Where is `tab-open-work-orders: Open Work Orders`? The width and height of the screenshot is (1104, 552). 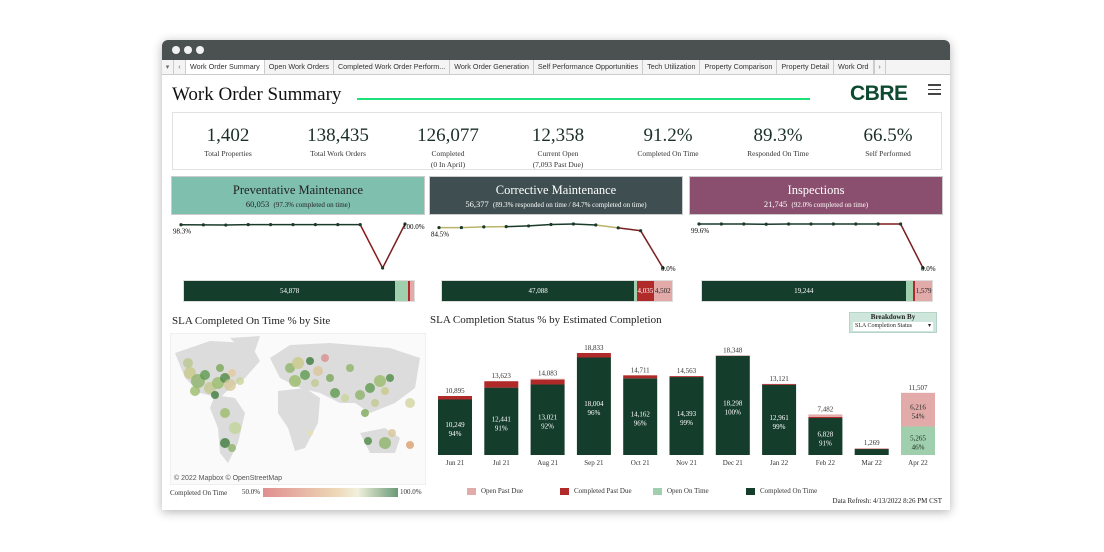 tab-open-work-orders: Open Work Orders is located at coordinates (299, 67).